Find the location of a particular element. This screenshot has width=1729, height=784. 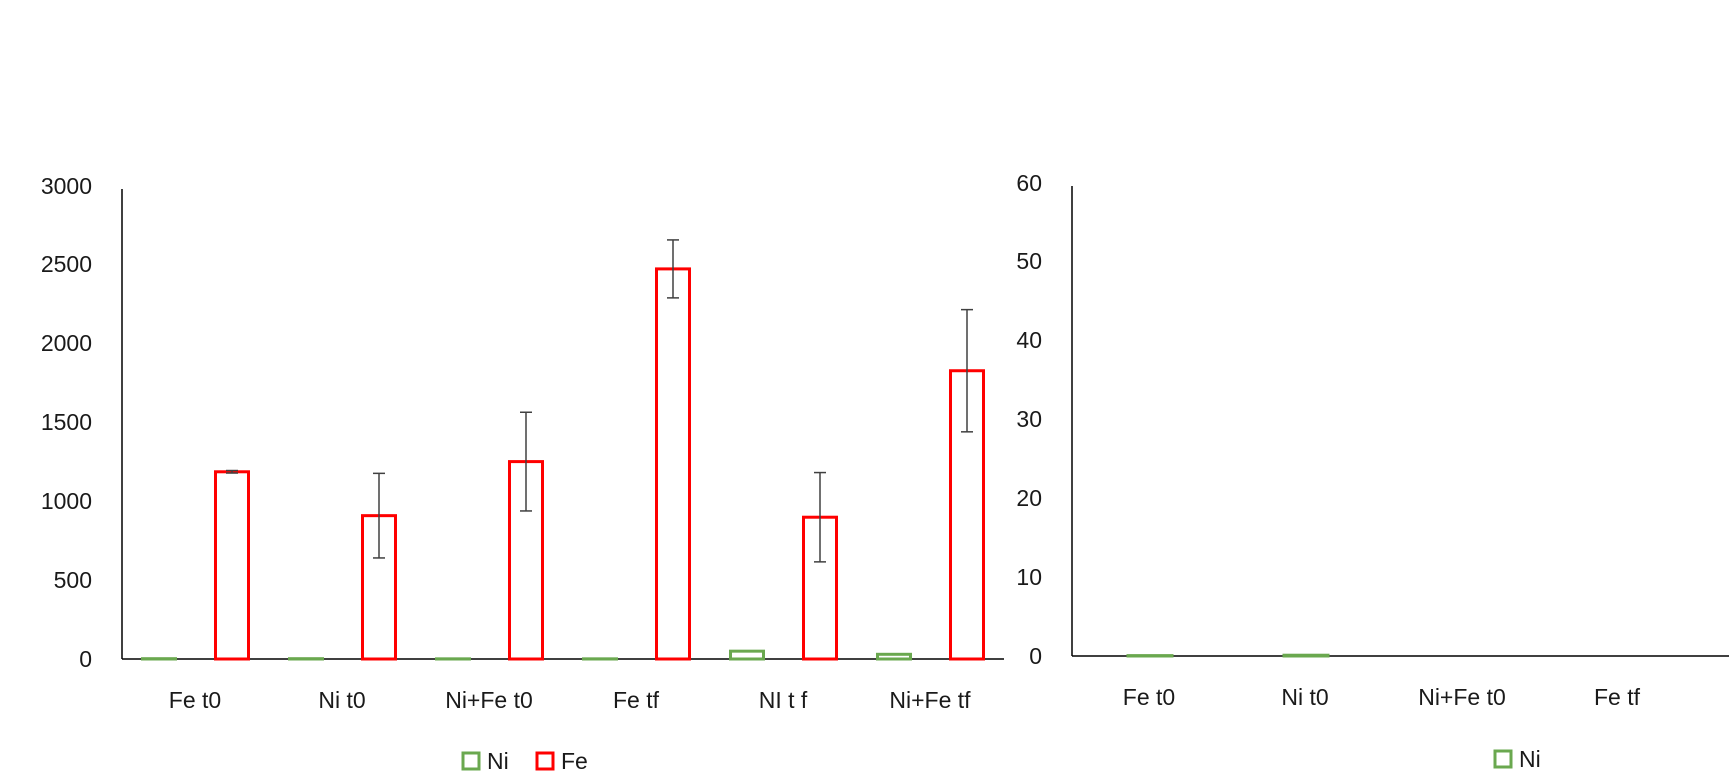

left-y-tick: 1000 is located at coordinates (66, 501).